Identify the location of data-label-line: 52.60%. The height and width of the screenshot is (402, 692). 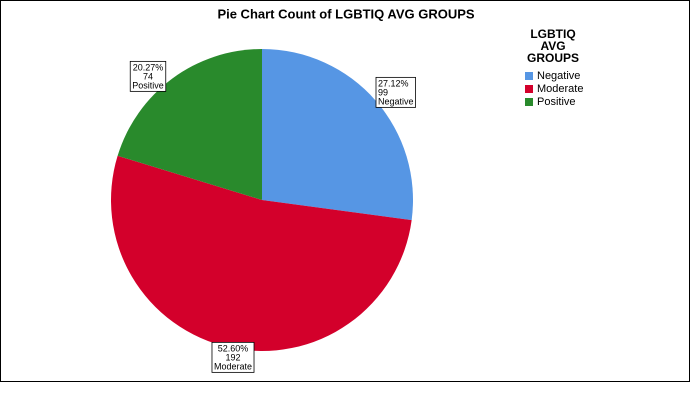
(233, 348).